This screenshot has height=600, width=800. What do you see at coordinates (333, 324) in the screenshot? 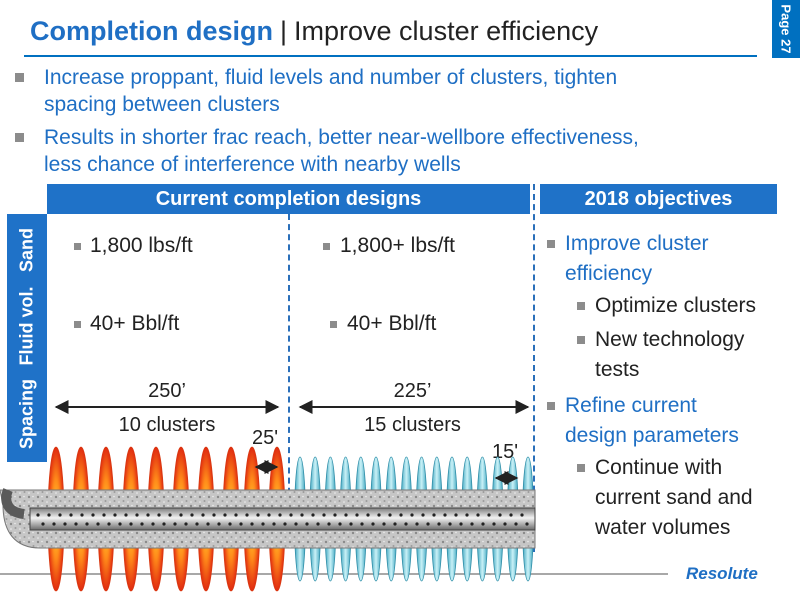
I see `fluid-b-bullet` at bounding box center [333, 324].